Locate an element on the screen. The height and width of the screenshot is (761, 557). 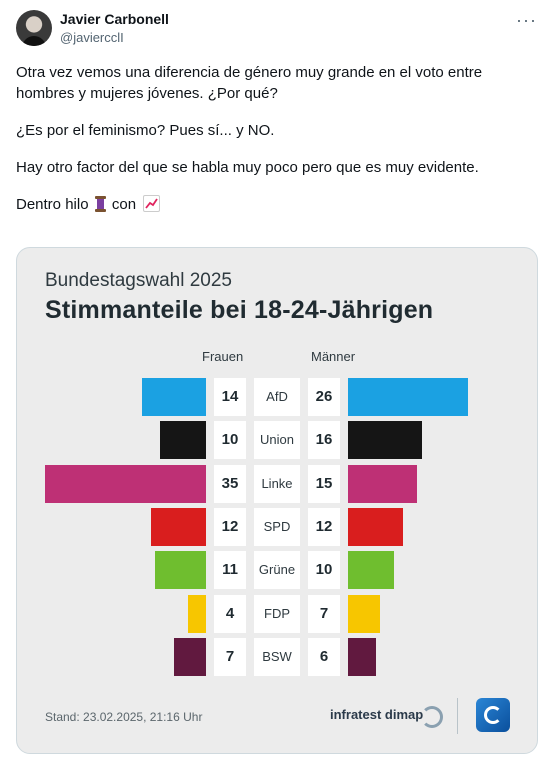
value-maenner-spd: 12 is located at coordinates (324, 526).